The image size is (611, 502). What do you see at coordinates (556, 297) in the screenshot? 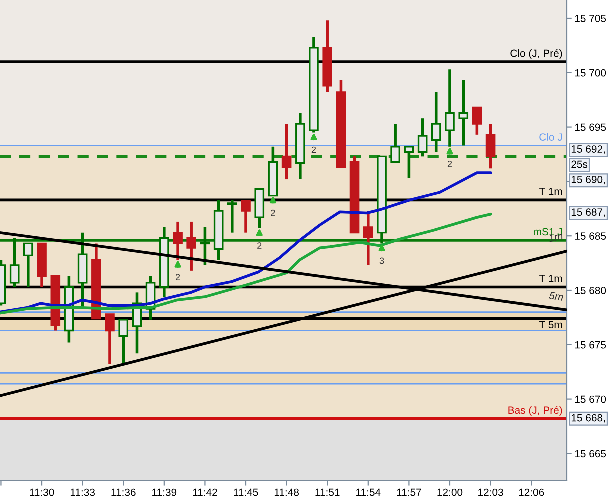
I see `text: 5m` at bounding box center [556, 297].